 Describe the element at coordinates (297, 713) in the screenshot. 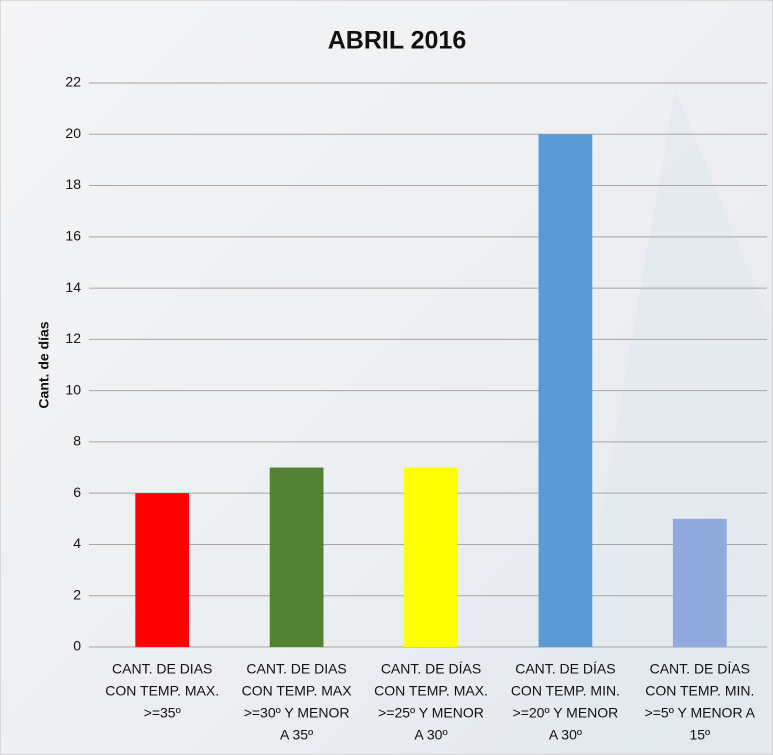

I see `x-tick-label: >=30º Y MENOR` at that location.